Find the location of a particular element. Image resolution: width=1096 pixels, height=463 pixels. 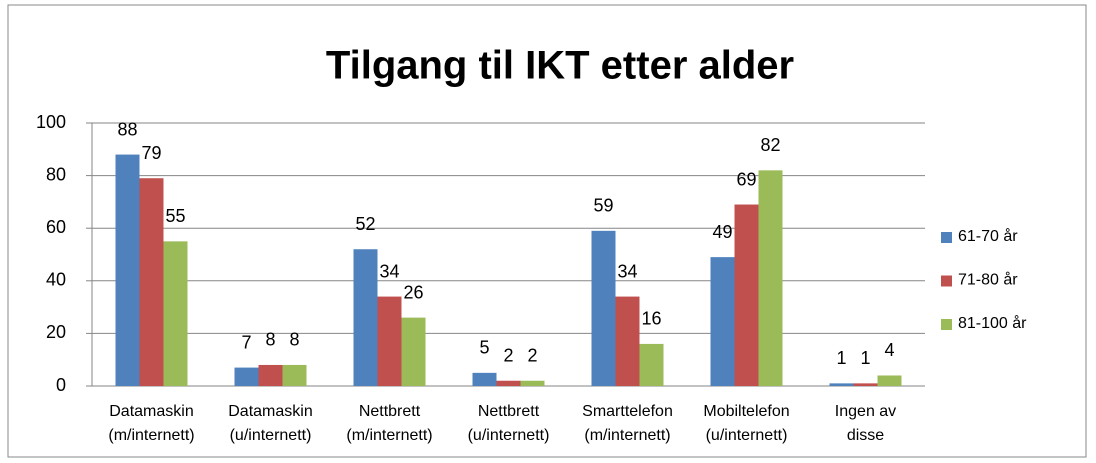

y-tick-label: 20 is located at coordinates (56, 332).